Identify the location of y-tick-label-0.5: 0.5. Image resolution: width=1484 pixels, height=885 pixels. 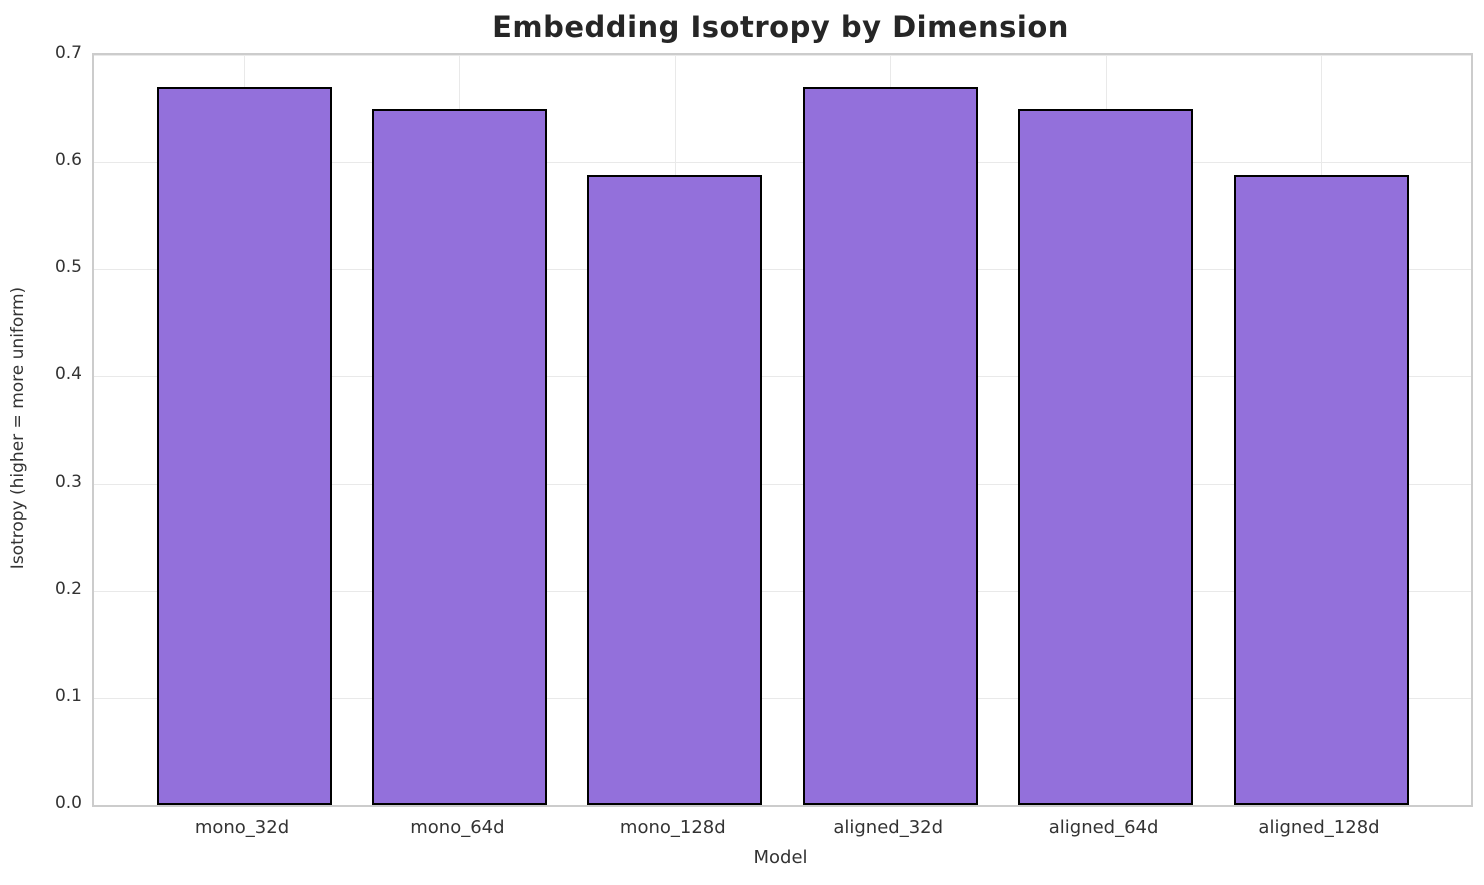
(68, 267).